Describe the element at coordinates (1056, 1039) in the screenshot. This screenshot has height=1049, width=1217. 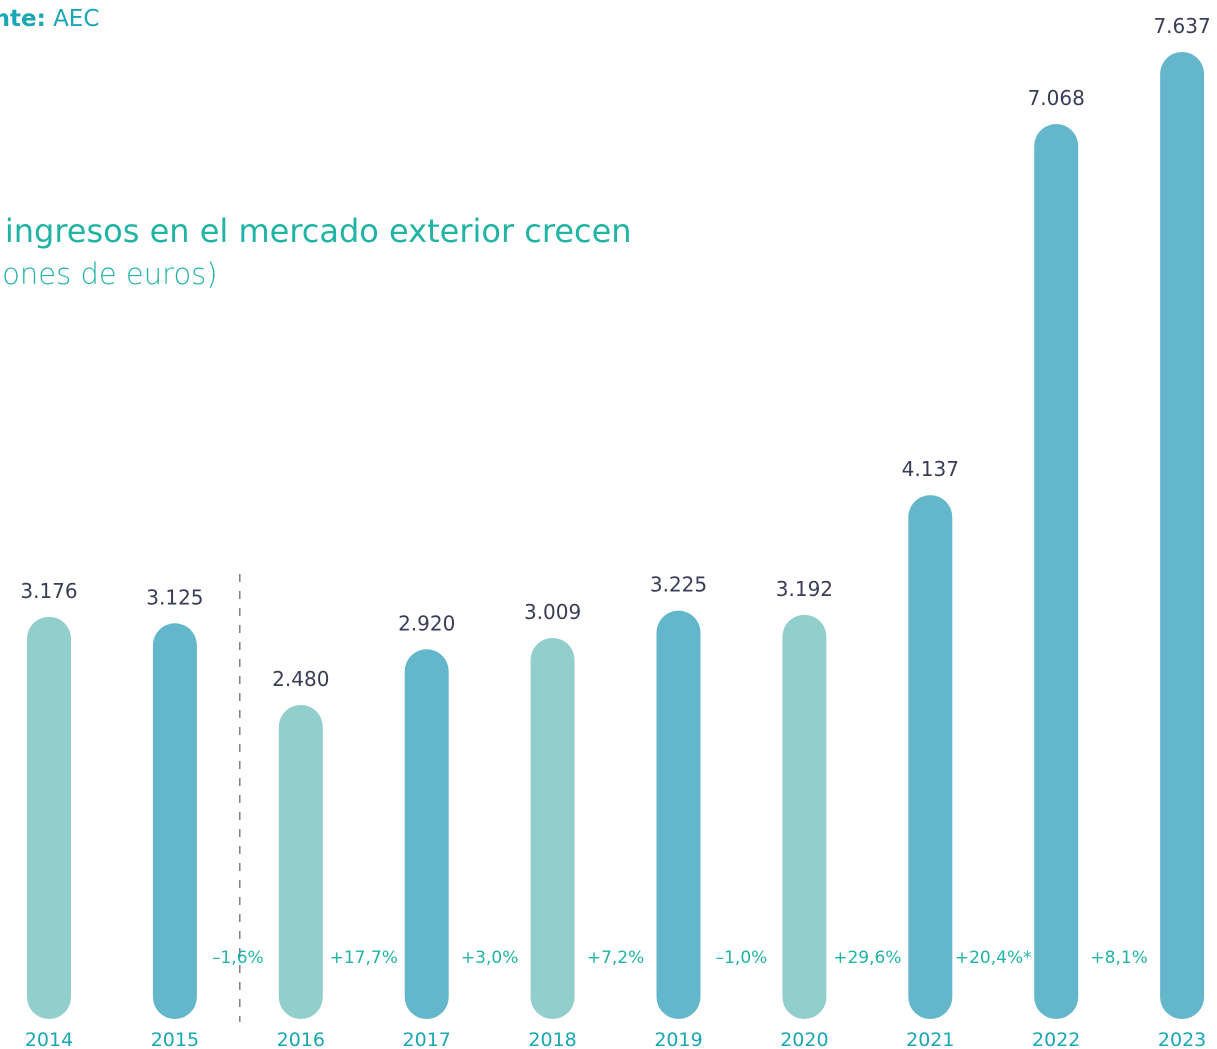
I see `year-label-2022: 2022` at that location.